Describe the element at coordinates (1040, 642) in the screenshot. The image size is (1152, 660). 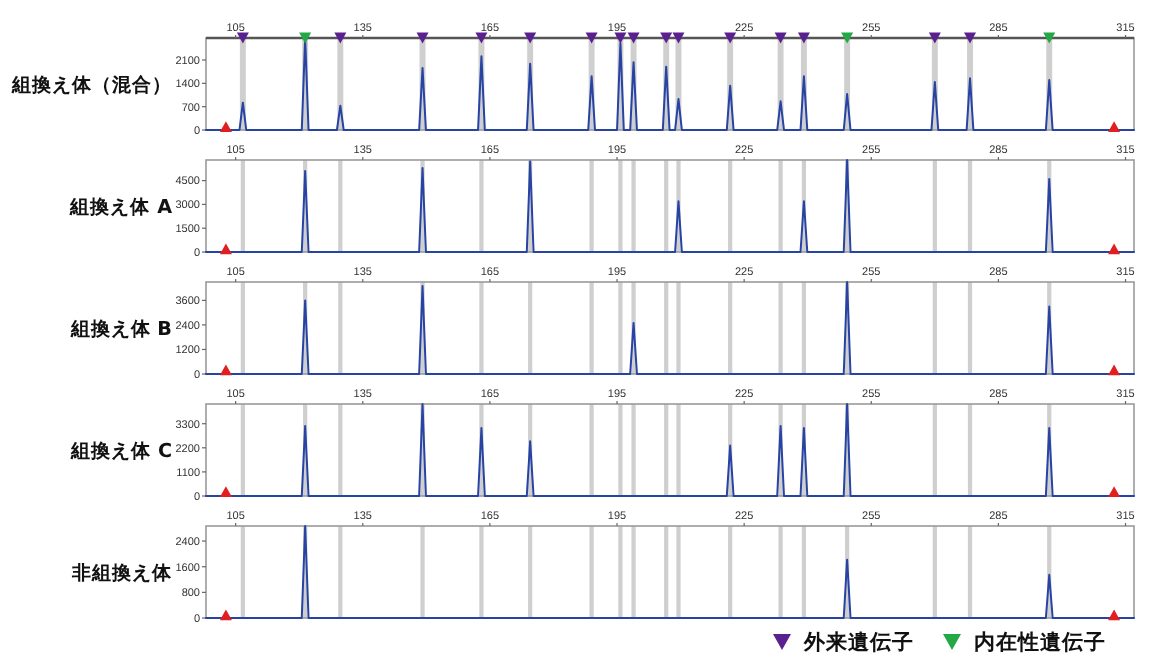
I see `legend-label: 内在性遺伝子` at that location.